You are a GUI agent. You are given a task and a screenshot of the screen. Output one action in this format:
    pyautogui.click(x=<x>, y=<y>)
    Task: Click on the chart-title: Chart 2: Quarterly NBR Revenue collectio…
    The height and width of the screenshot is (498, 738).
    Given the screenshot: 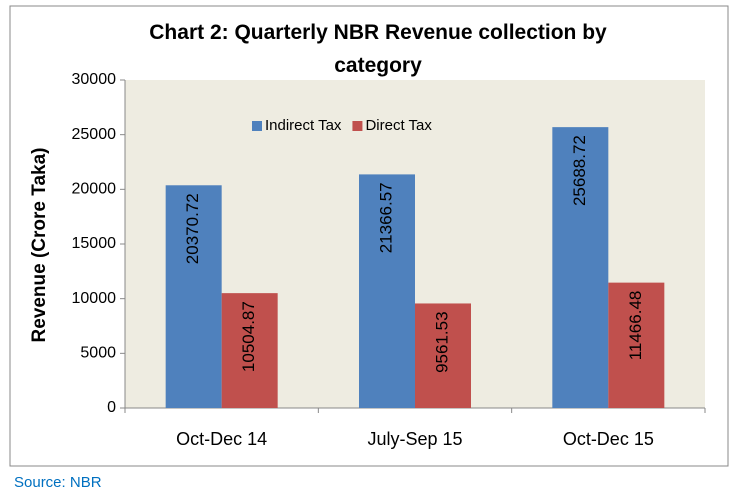 What is the action you would take?
    pyautogui.click(x=378, y=49)
    